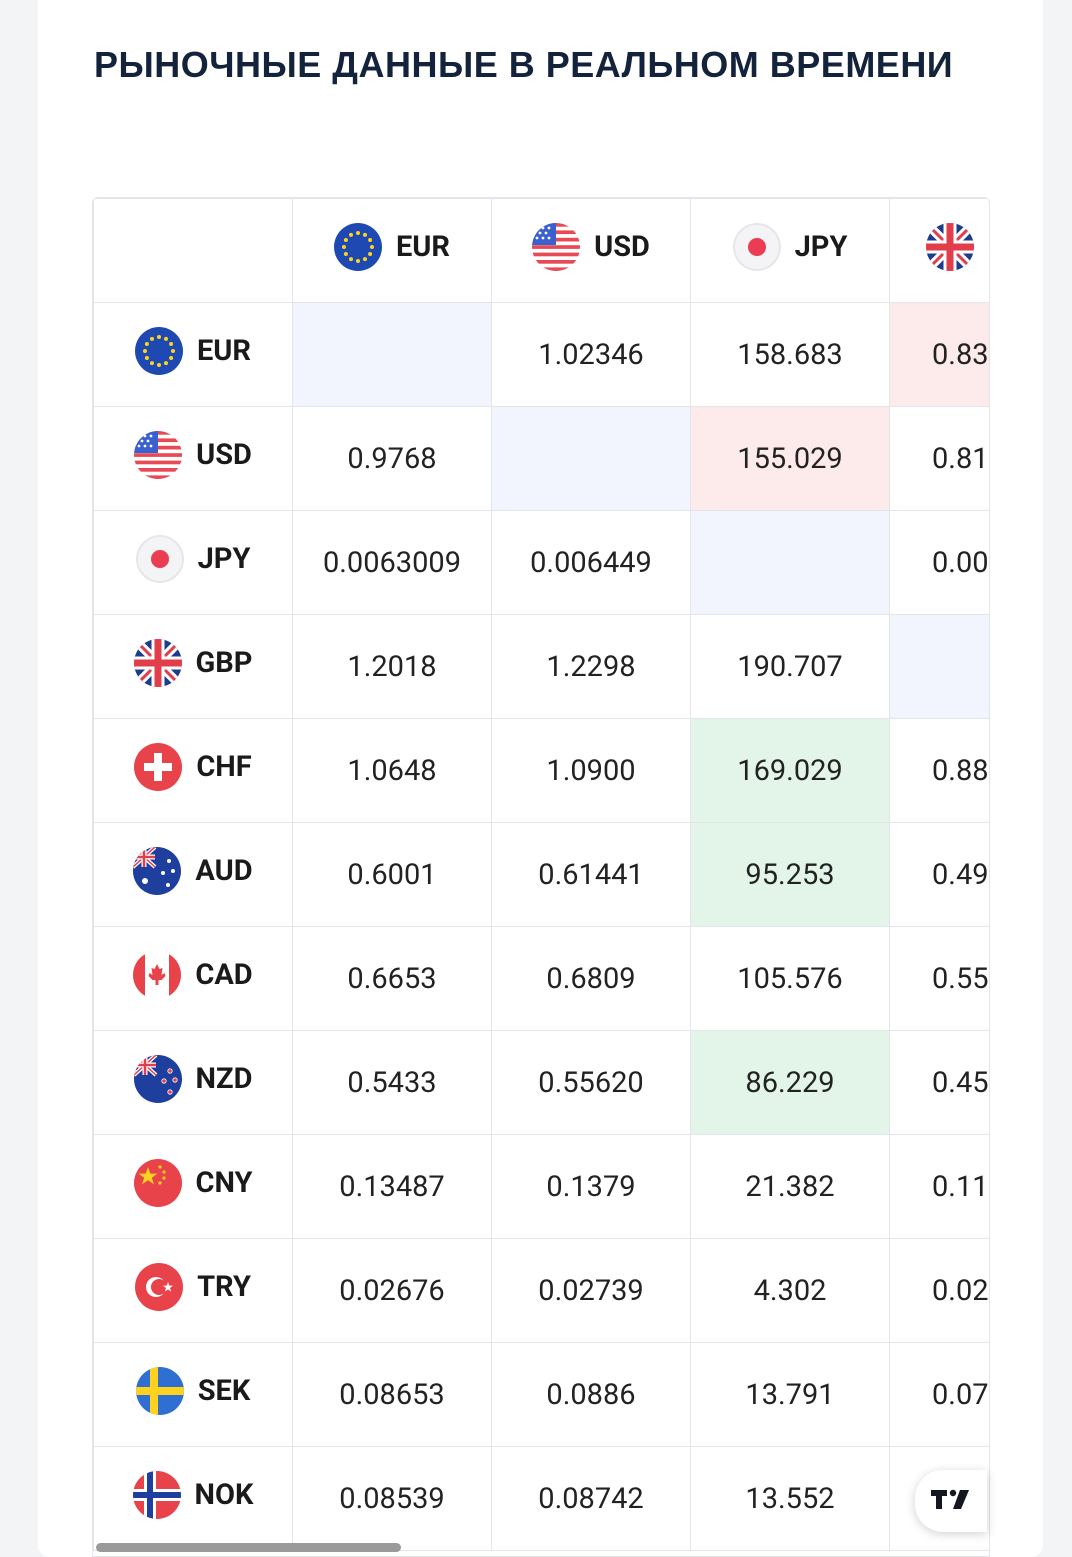 The width and height of the screenshot is (1072, 1557). Describe the element at coordinates (790, 874) in the screenshot. I see `rate-cell: 95.253` at that location.